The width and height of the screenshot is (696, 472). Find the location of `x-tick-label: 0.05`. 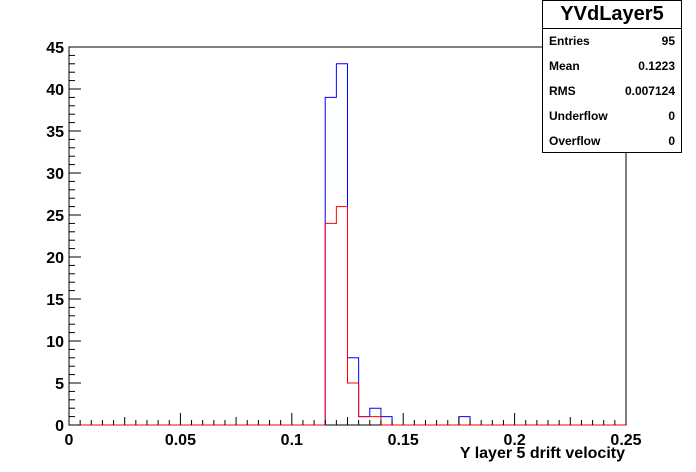

x-tick-label: 0.05 is located at coordinates (180, 440).